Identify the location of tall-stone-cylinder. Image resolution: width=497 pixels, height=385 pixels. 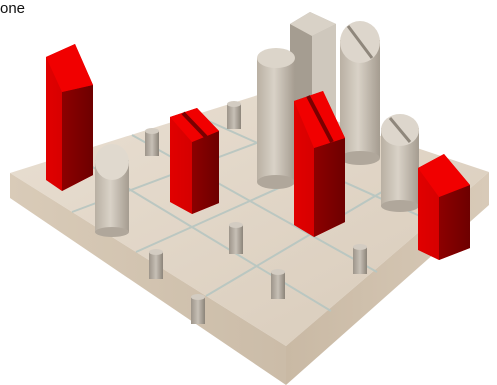
(276, 118).